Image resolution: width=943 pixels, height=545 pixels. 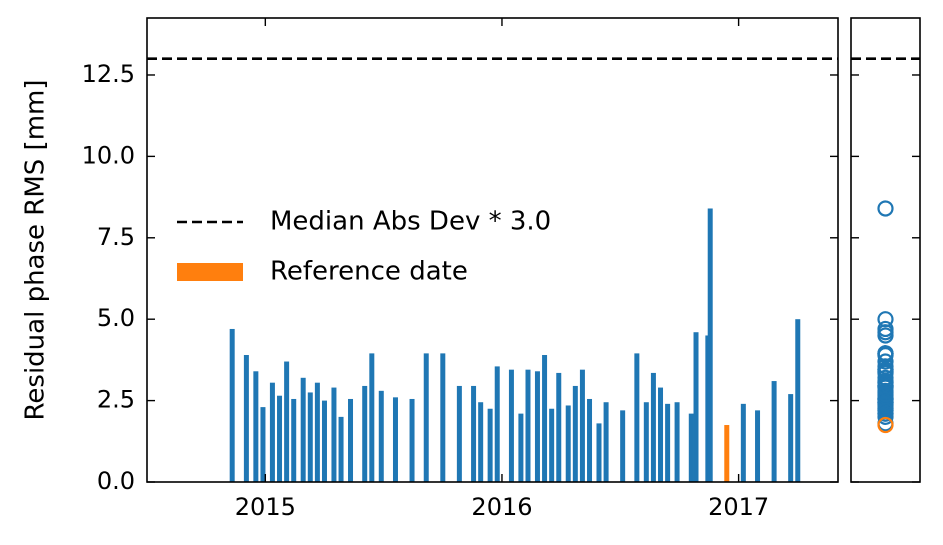 What do you see at coordinates (369, 272) in the screenshot?
I see `legend-label: Reference date` at bounding box center [369, 272].